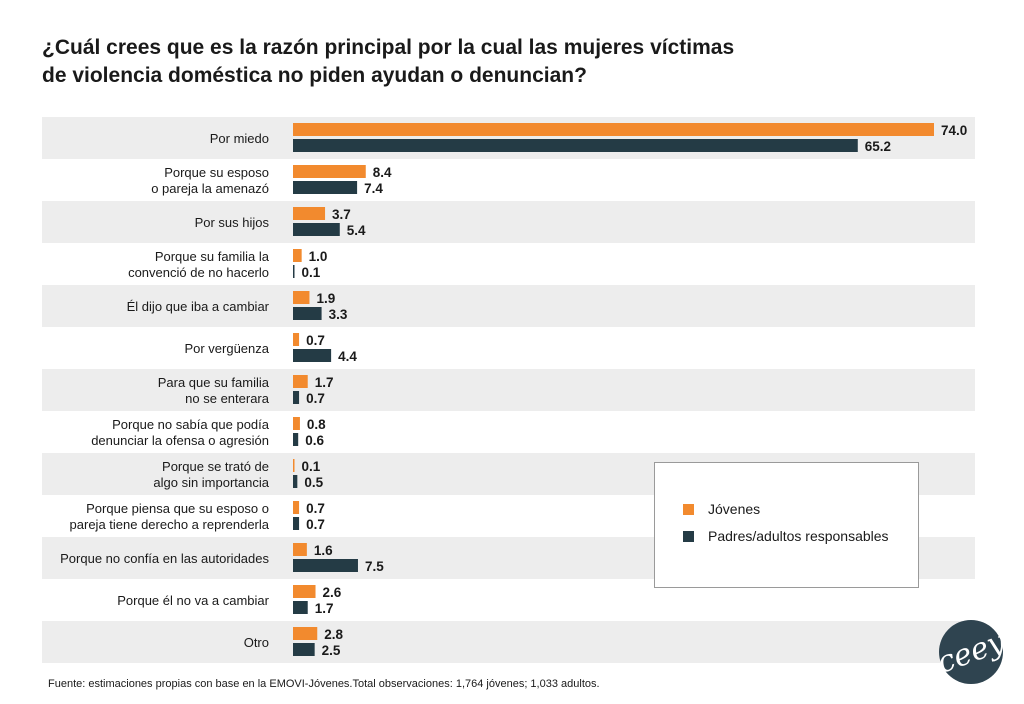 Image resolution: width=1024 pixels, height=704 pixels. What do you see at coordinates (177, 508) in the screenshot?
I see `category-label-line: Porque piensa que su esposo o` at bounding box center [177, 508].